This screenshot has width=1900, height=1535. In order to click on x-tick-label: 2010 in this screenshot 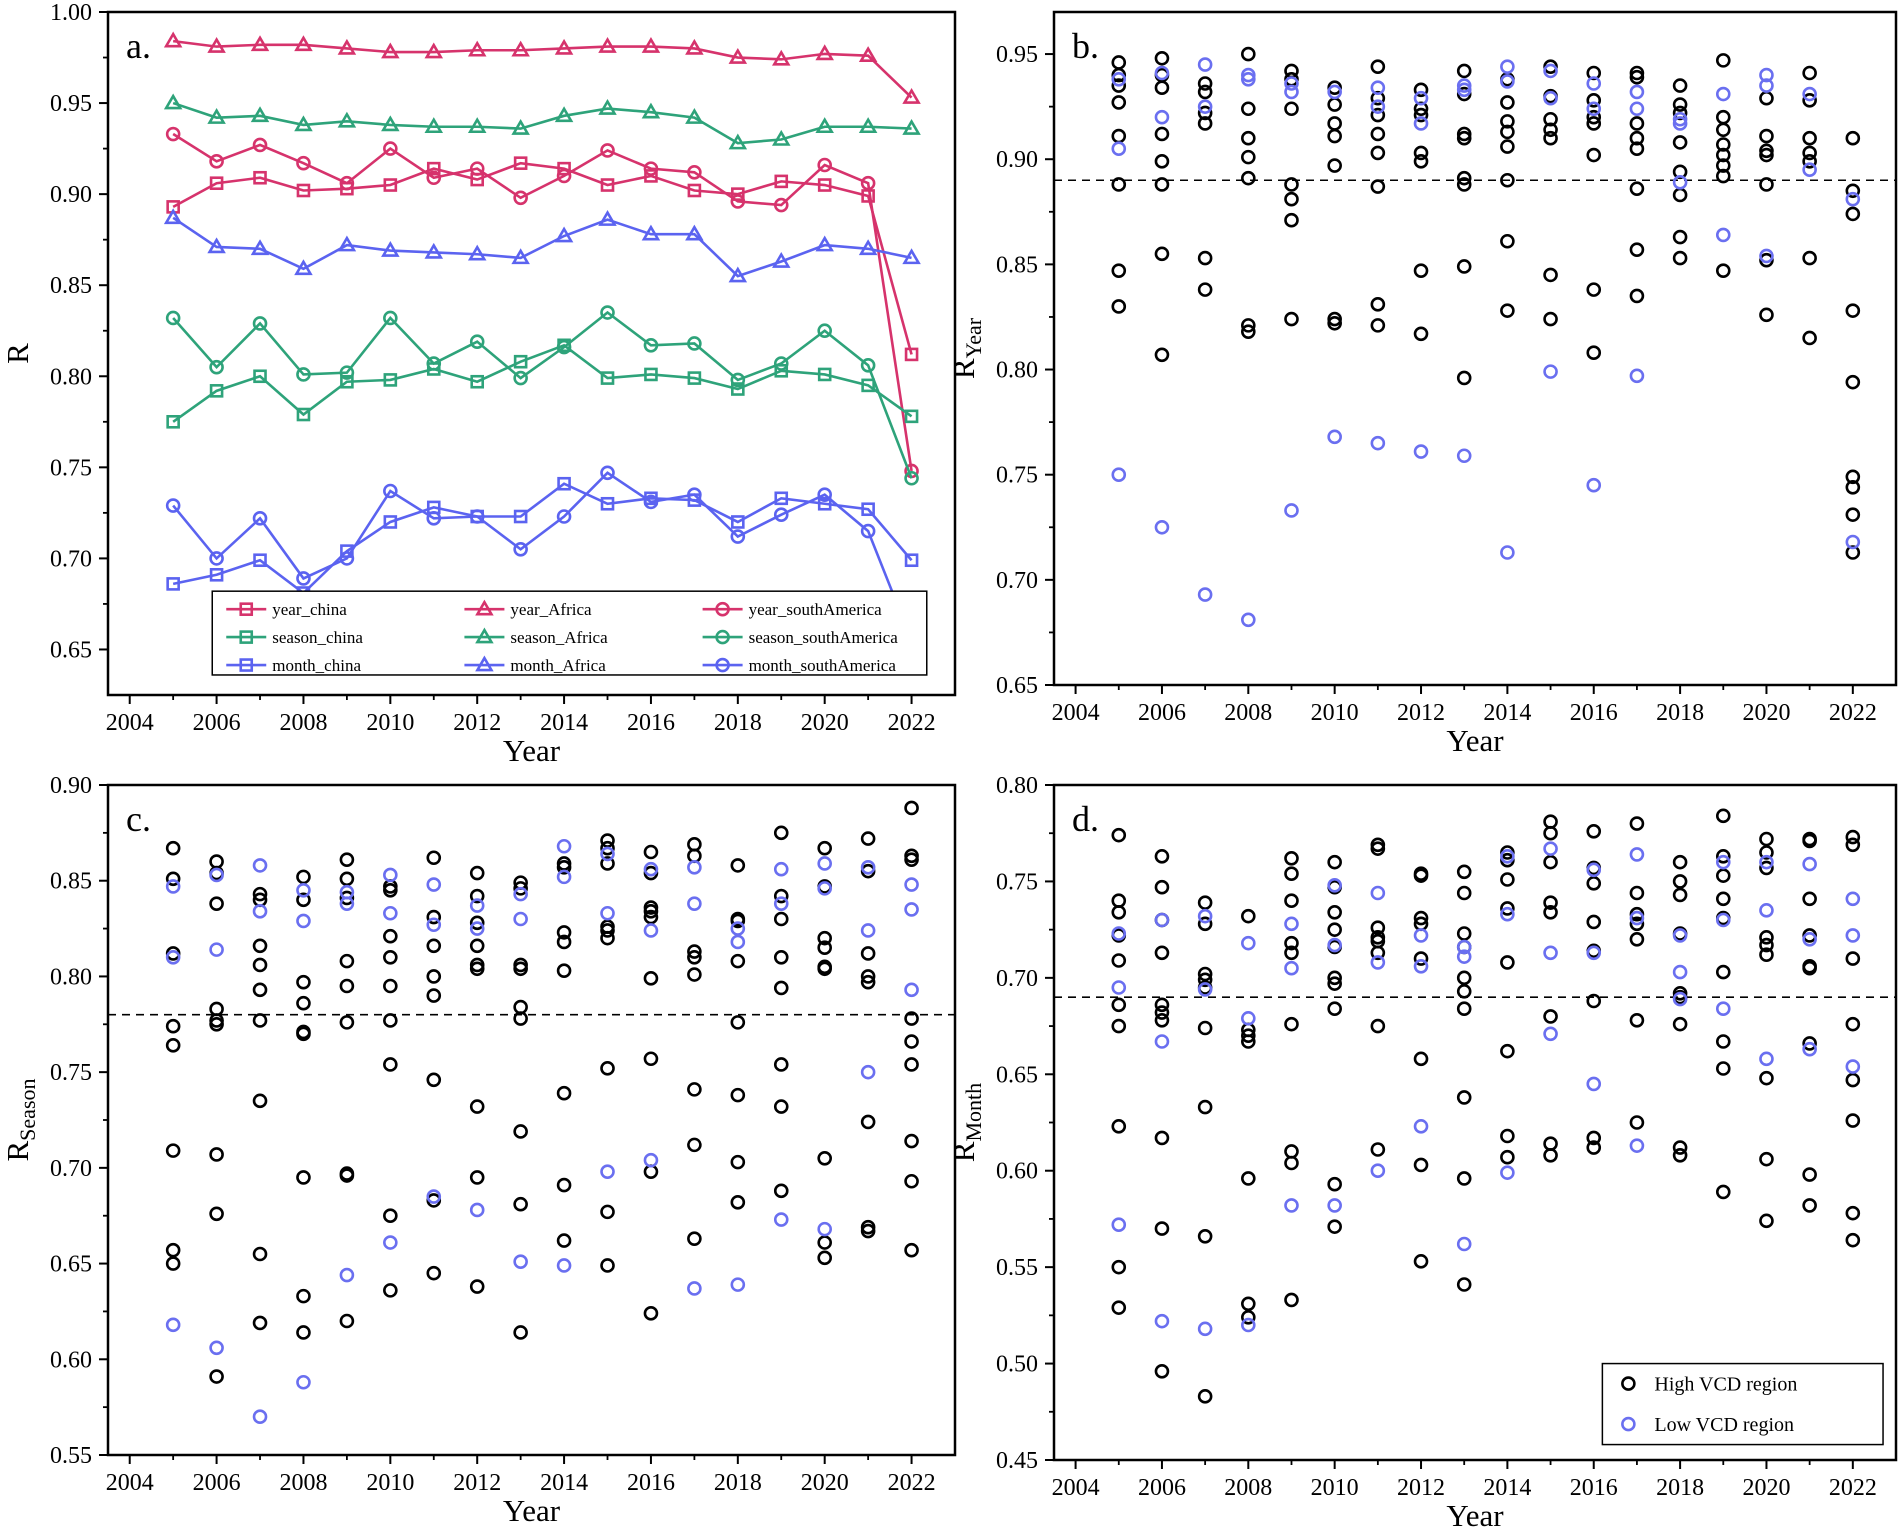, I will do `click(1335, 713)`.